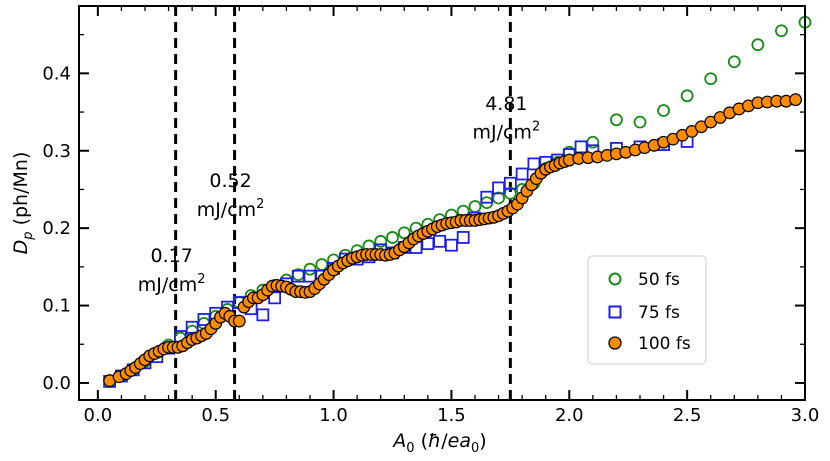 Image resolution: width=830 pixels, height=461 pixels. What do you see at coordinates (444, 441) in the screenshot?
I see `x-axis-title-slash: /` at bounding box center [444, 441].